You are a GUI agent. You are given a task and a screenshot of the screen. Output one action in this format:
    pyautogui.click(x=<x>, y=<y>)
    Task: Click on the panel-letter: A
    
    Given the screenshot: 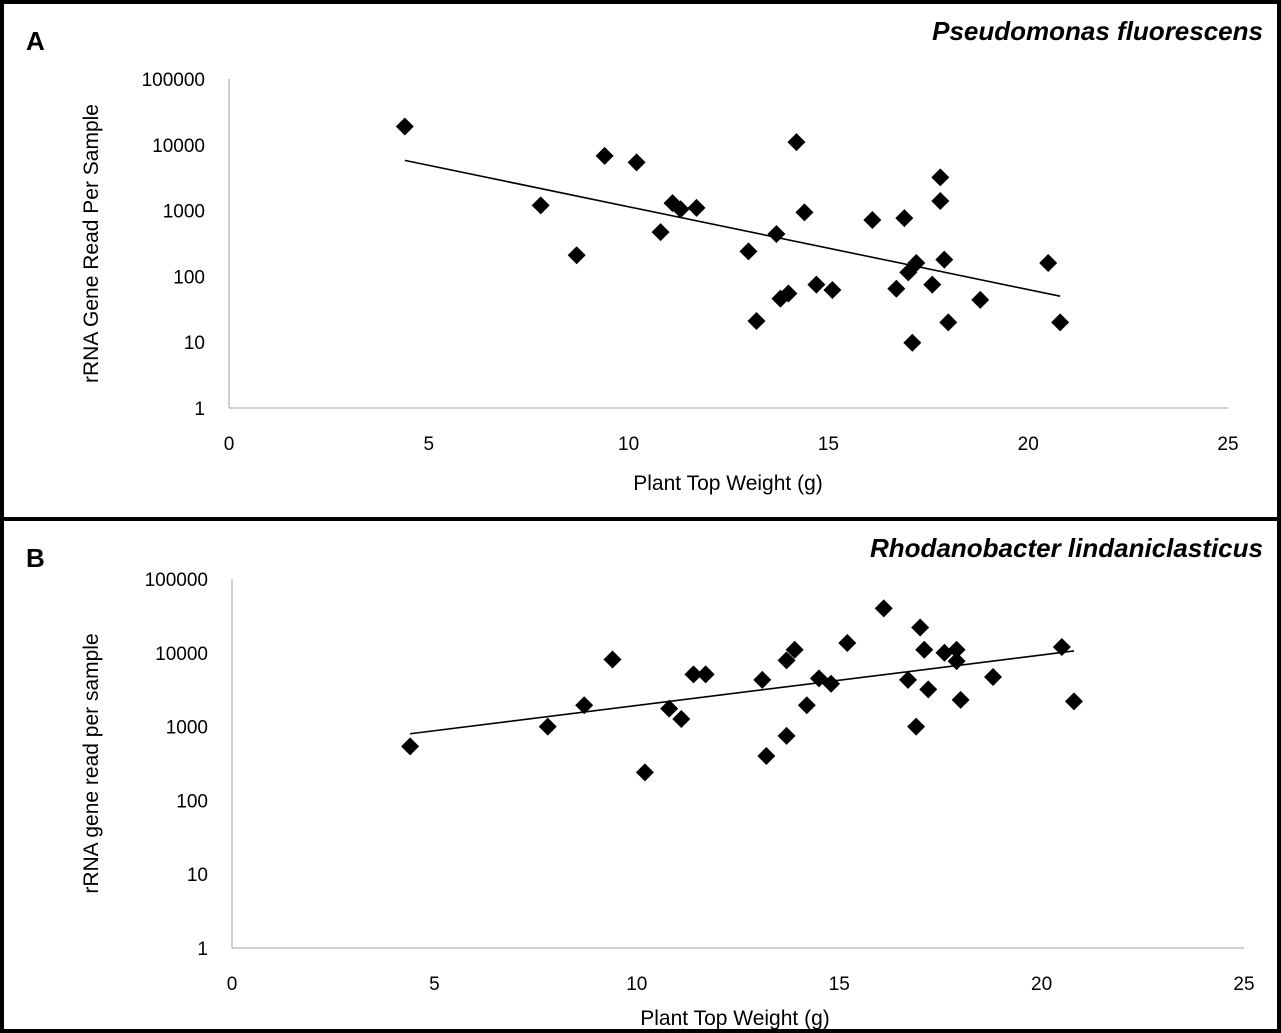 What is the action you would take?
    pyautogui.click(x=35, y=41)
    